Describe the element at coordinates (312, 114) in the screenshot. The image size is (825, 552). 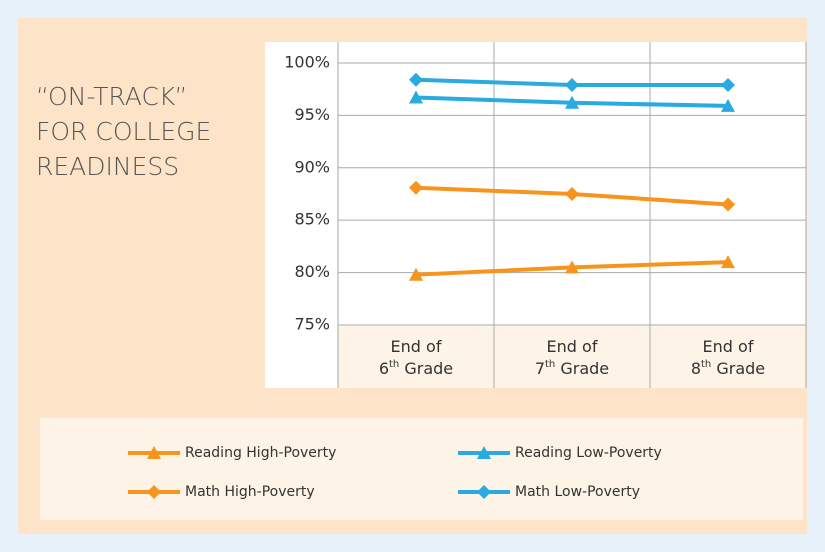
I see `y-tick-label: 95%` at that location.